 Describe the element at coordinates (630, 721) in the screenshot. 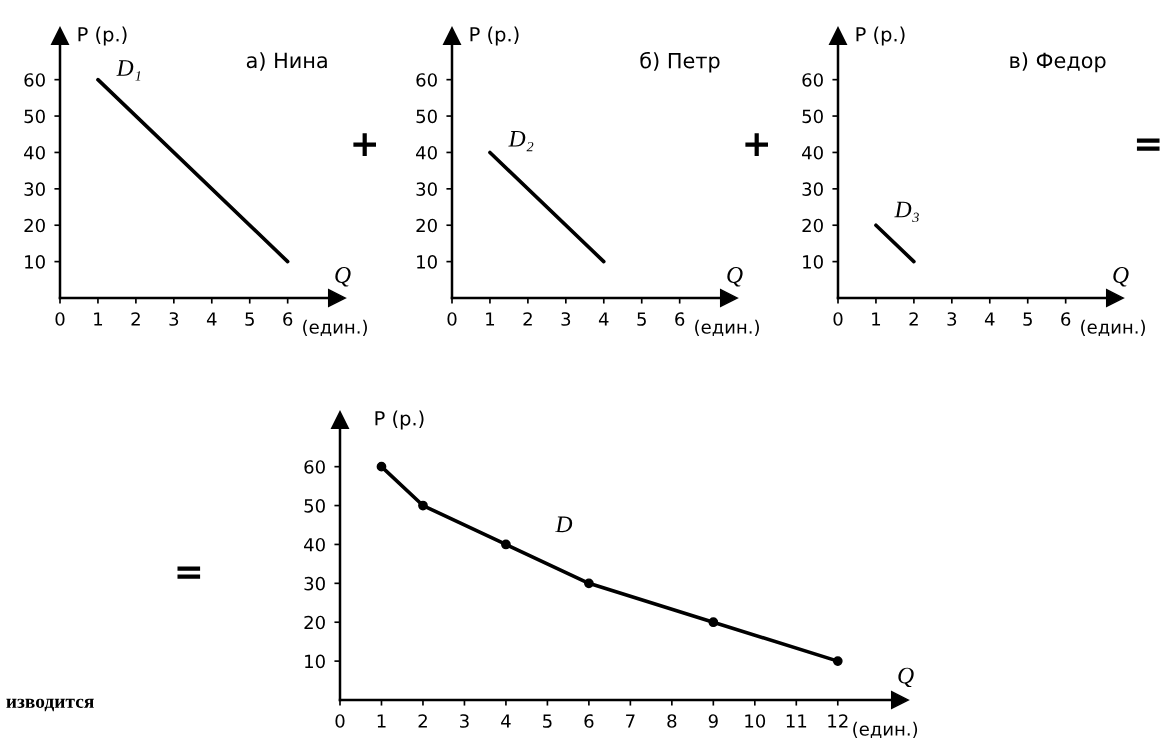

I see `x-tick-label: 7` at that location.